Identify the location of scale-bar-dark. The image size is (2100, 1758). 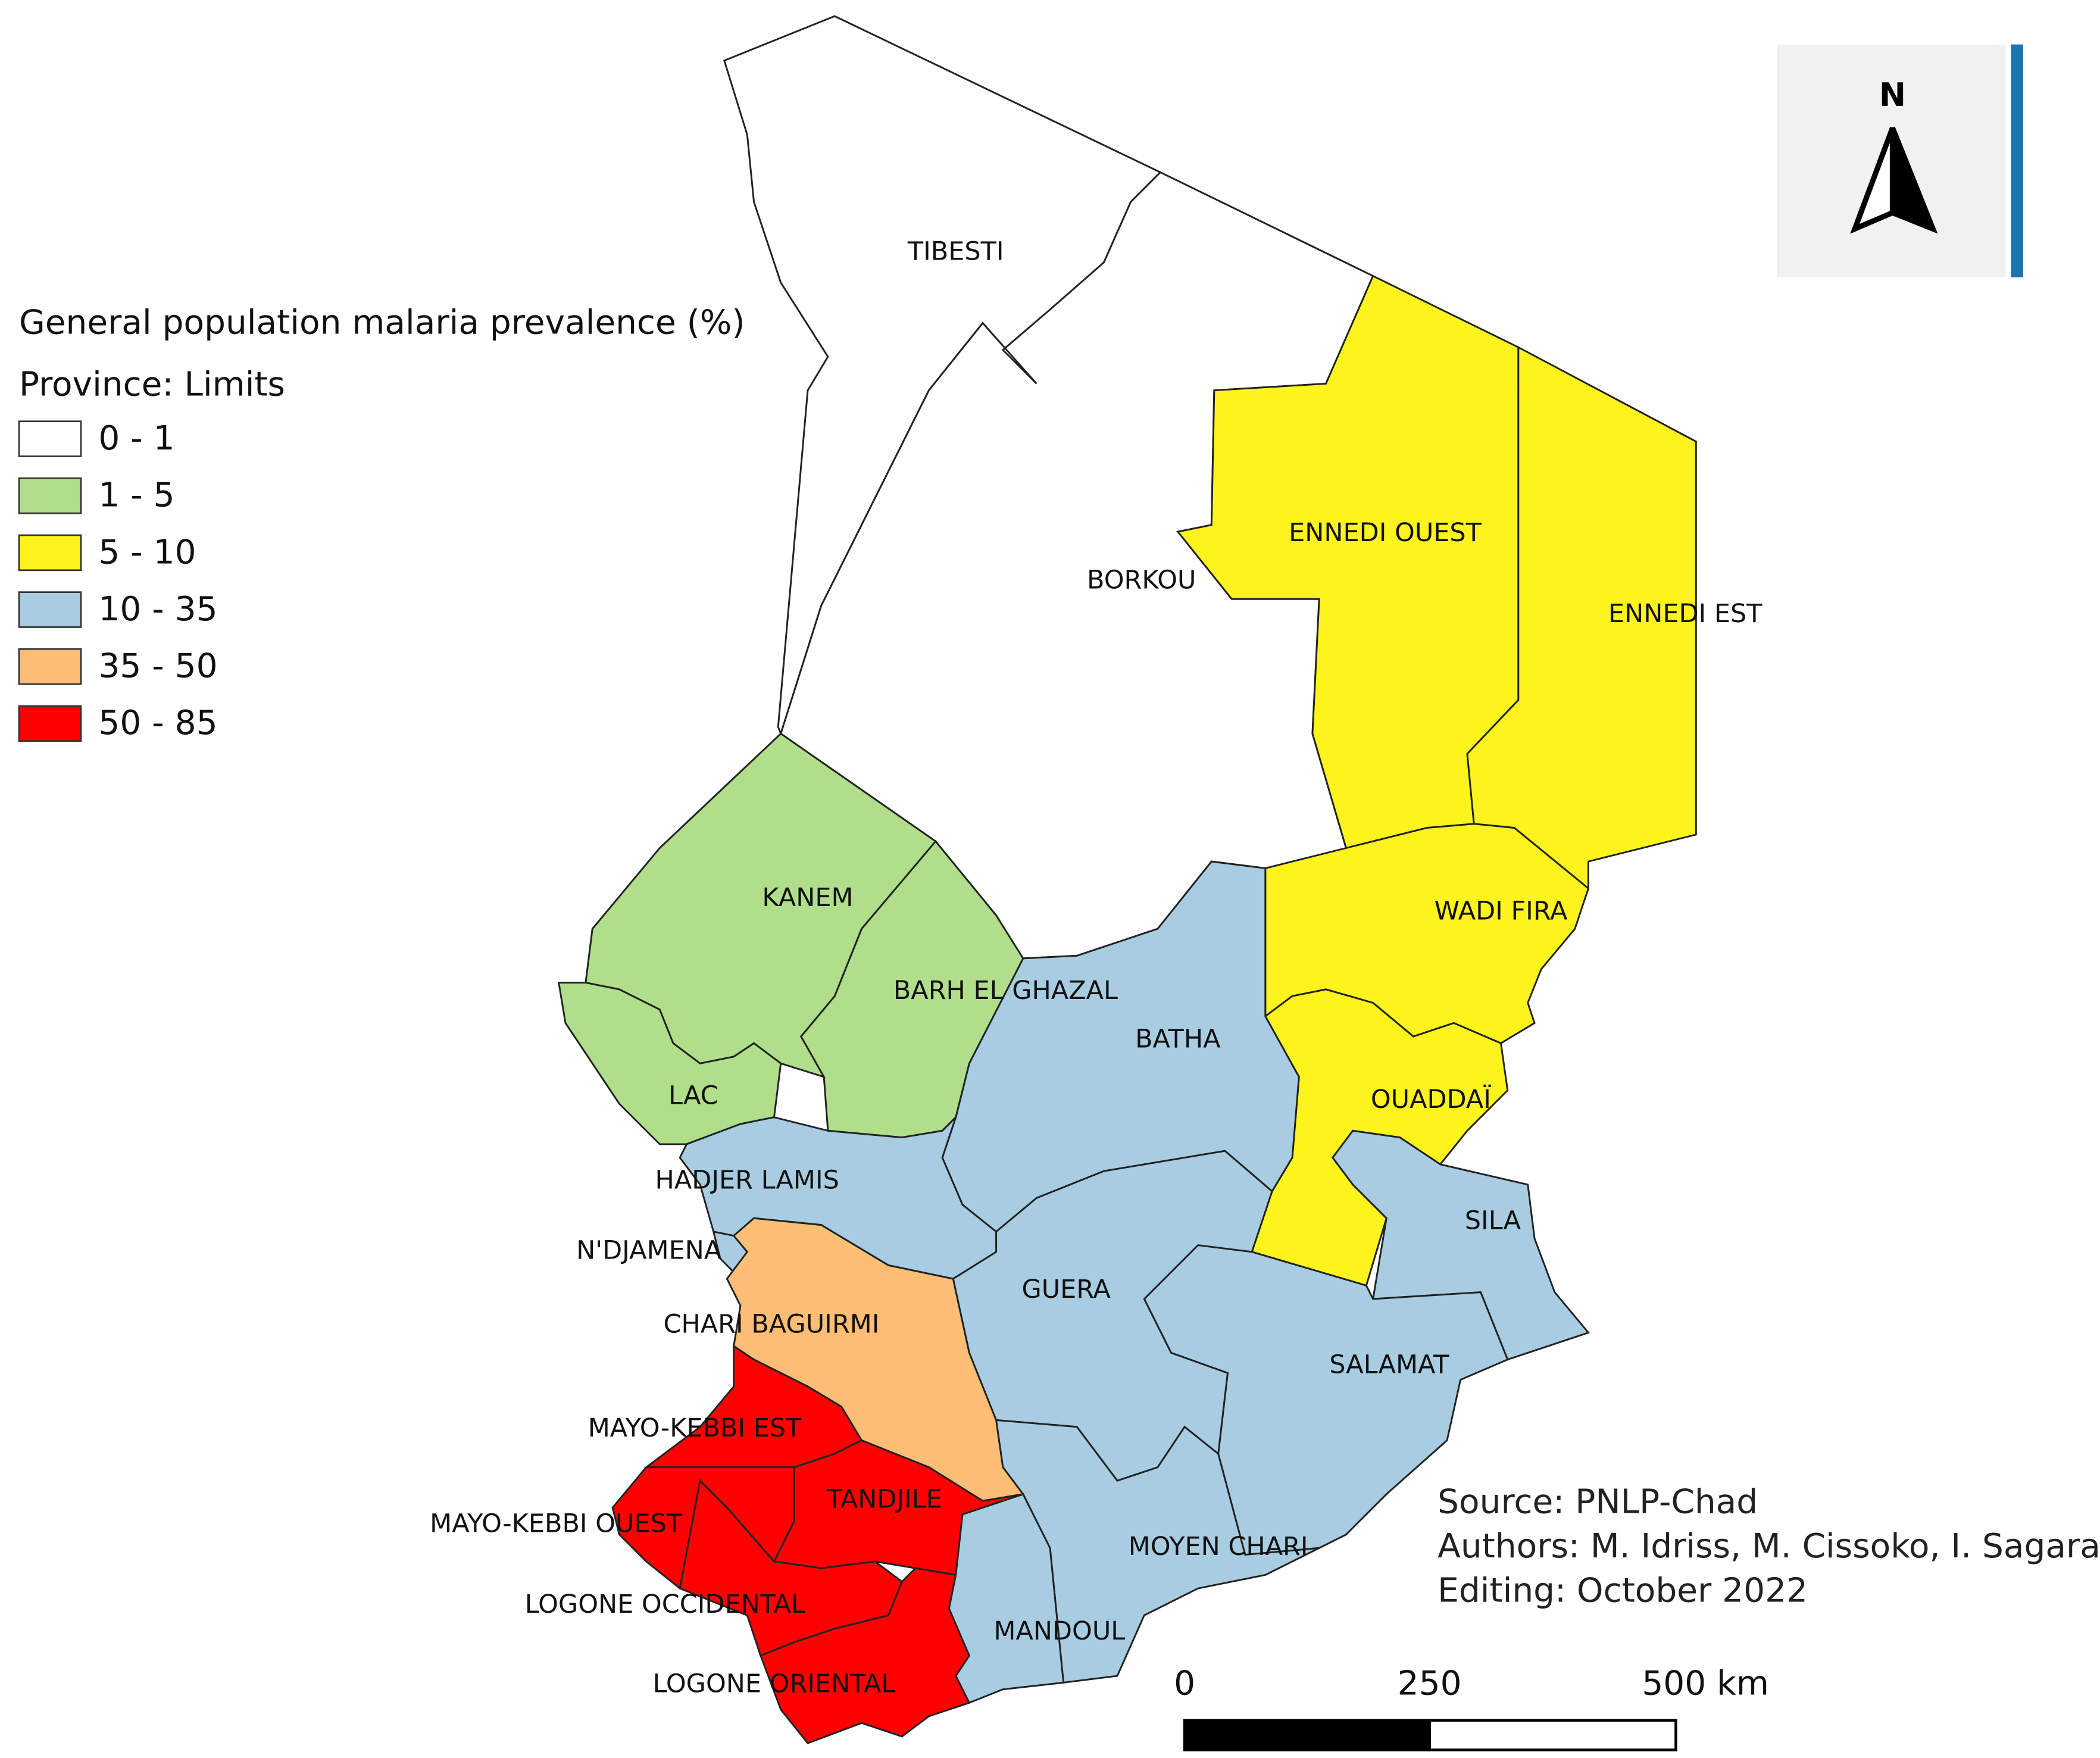
(1307, 1735).